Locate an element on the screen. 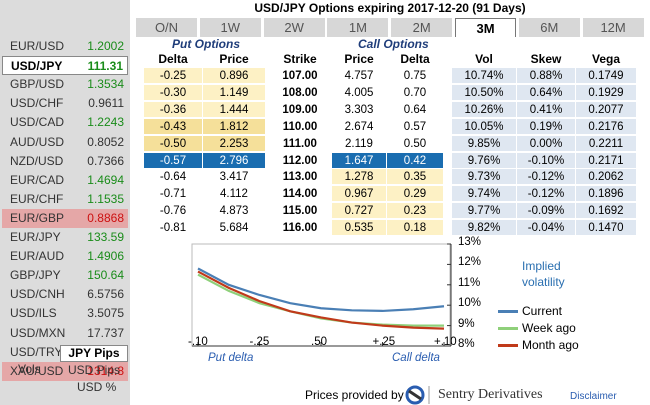 This screenshot has width=650, height=405. cell-vega: 0.1470 is located at coordinates (606, 228).